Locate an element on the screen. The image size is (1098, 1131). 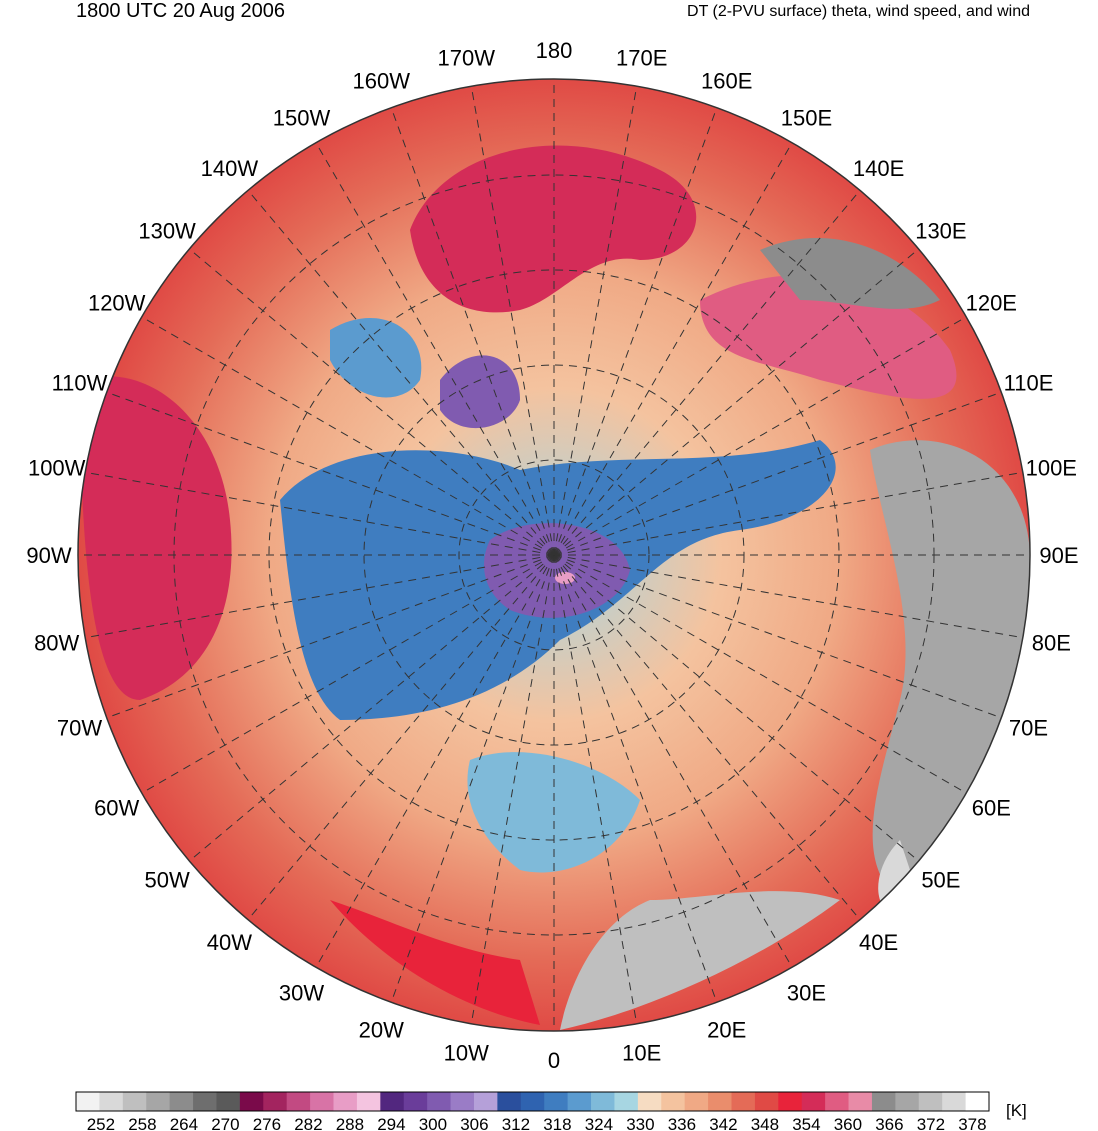
longitude-label: 90E is located at coordinates (1058, 555).